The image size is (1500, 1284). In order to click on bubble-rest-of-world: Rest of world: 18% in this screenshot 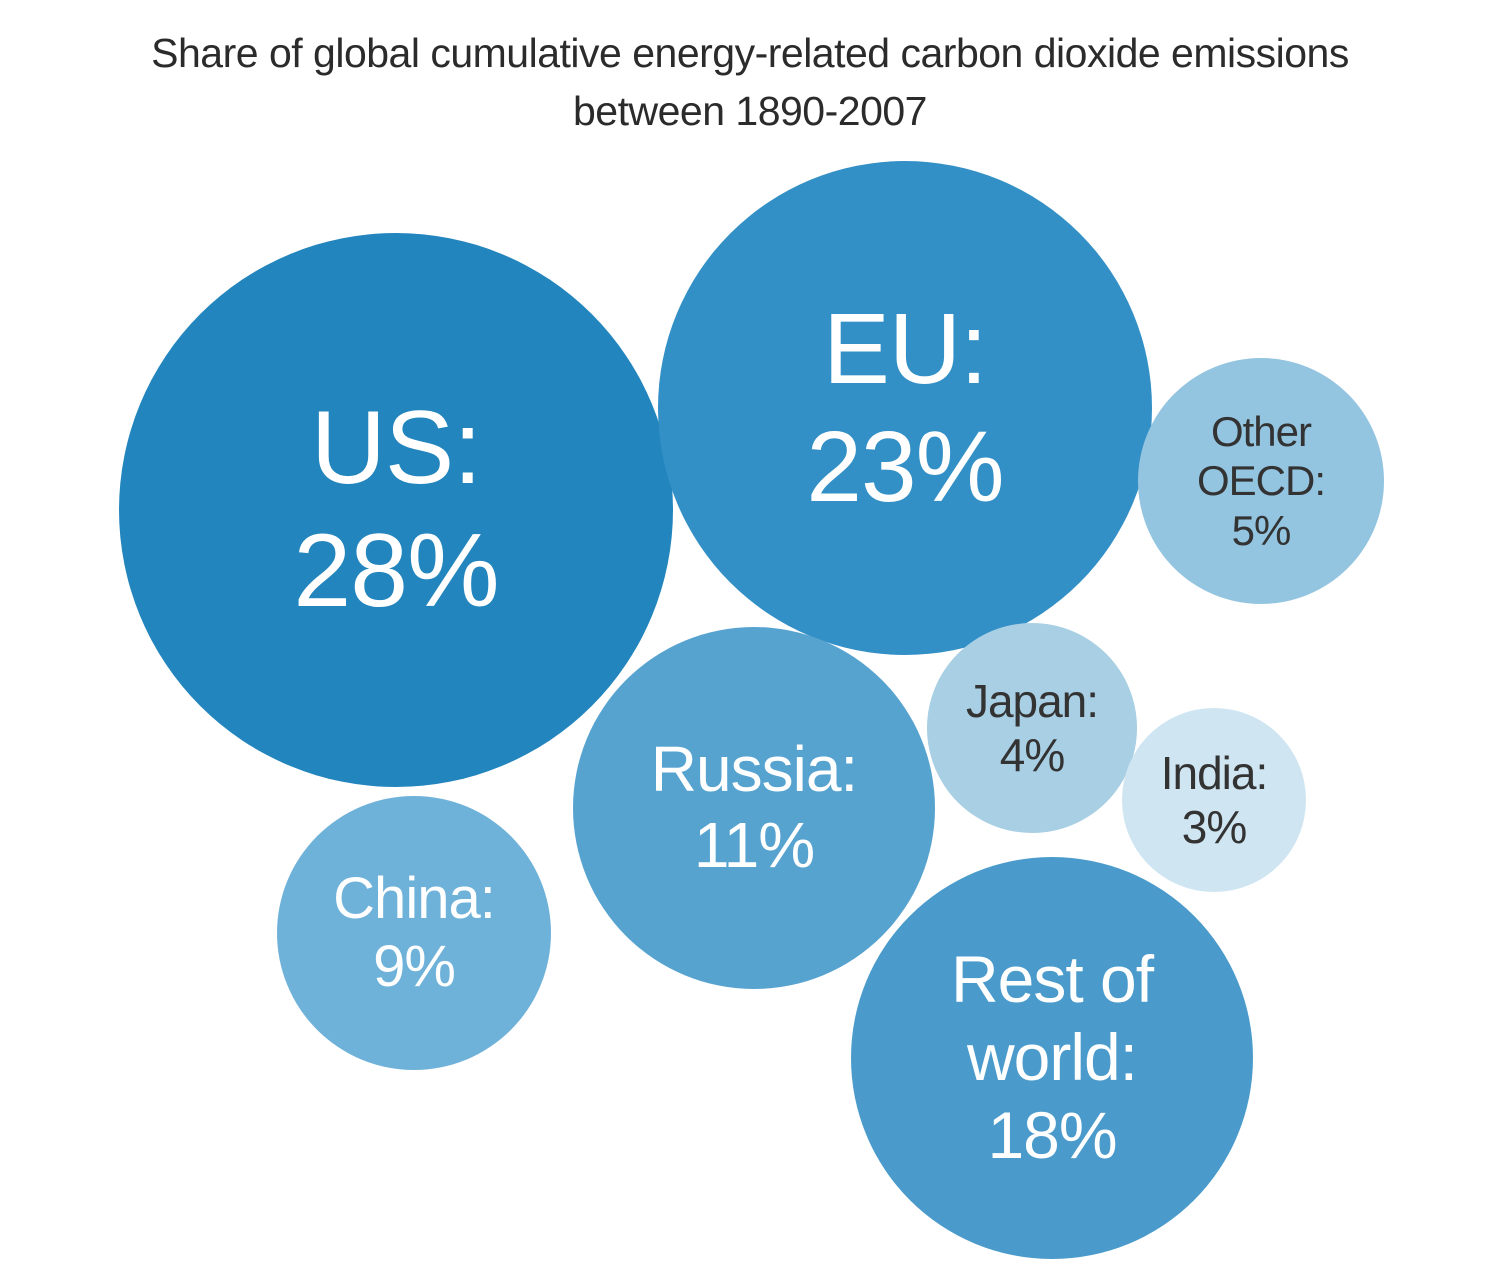, I will do `click(1052, 1058)`.